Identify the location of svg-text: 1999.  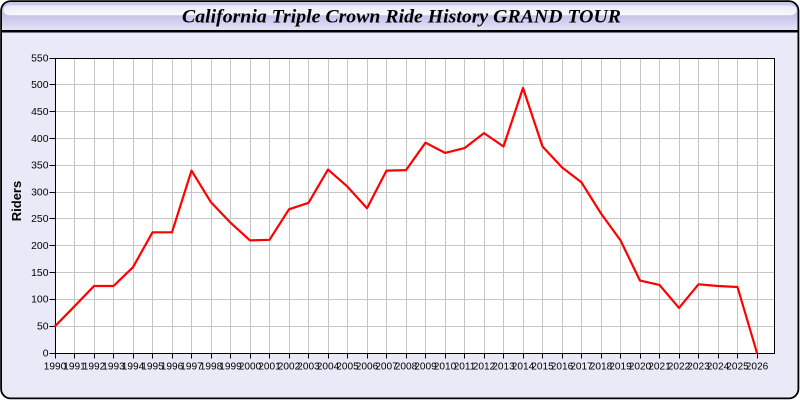
(230, 367).